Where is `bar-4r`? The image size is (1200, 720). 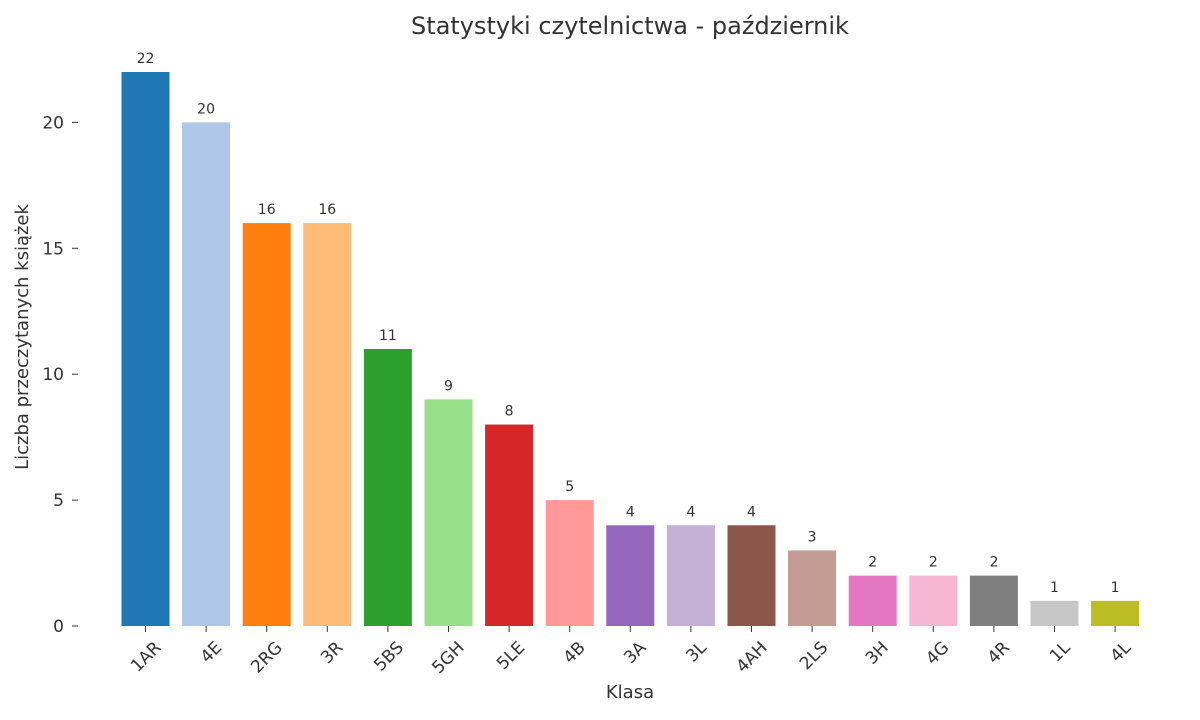 bar-4r is located at coordinates (993, 600).